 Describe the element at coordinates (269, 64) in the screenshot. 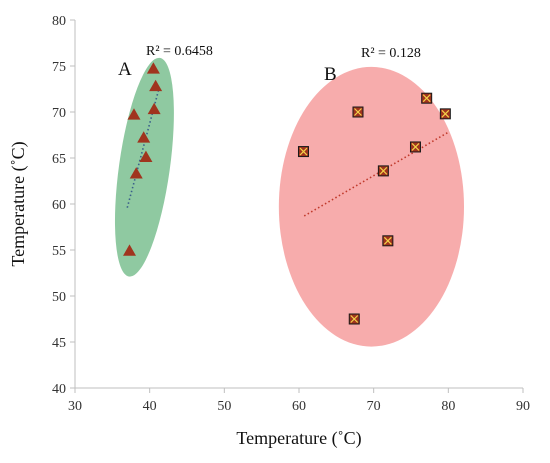

I see `annotations: A R² = 0.6458 B R² = 0.128` at that location.